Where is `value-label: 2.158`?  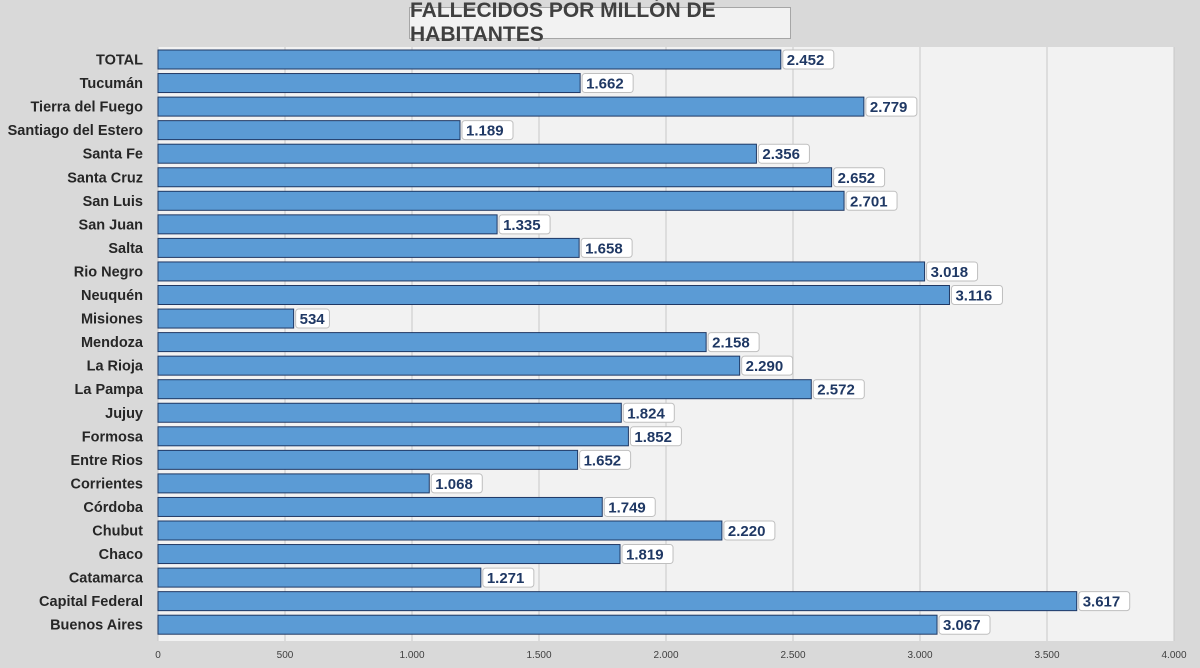
value-label: 2.158 is located at coordinates (731, 343).